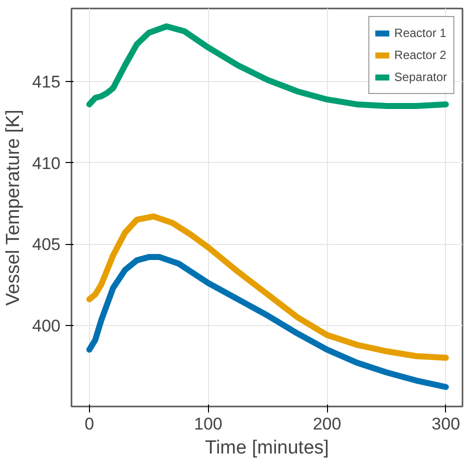 The width and height of the screenshot is (466, 461). I want to click on y-tick-label: 400, so click(46, 326).